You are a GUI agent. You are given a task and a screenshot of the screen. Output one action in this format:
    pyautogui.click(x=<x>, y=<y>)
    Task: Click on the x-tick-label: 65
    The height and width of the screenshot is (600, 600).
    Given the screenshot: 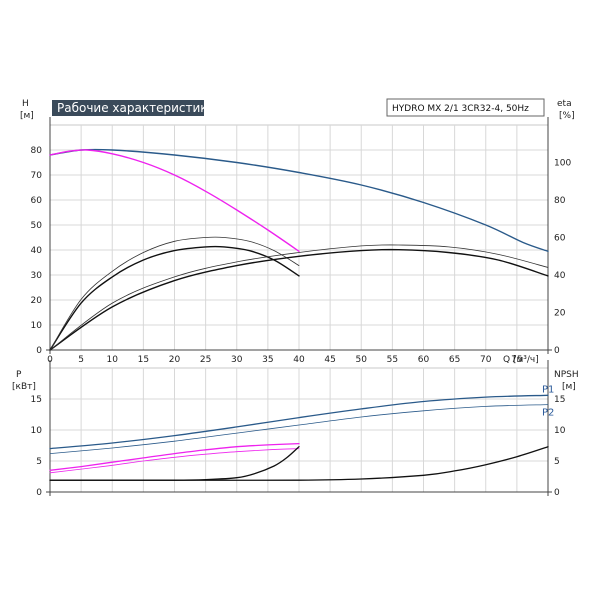 What is the action you would take?
    pyautogui.click(x=454, y=360)
    